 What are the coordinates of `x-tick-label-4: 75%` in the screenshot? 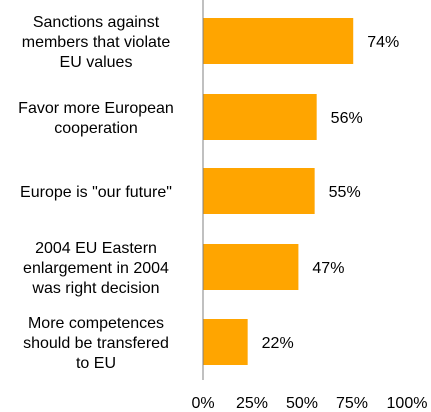 It's located at (352, 403).